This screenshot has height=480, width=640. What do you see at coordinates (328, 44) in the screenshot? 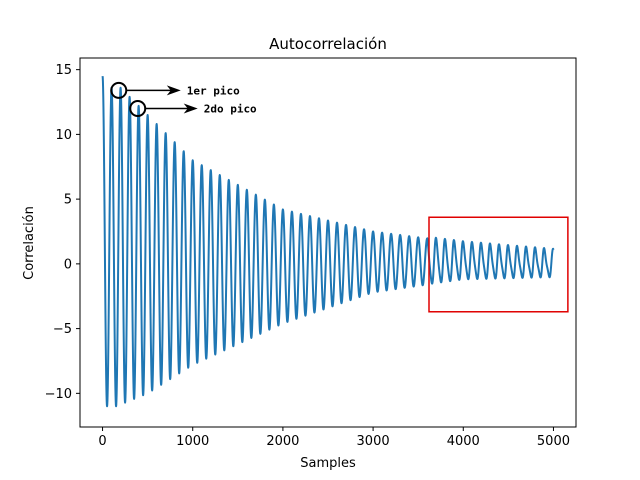
I see `chart-title: Autocorrelación` at bounding box center [328, 44].